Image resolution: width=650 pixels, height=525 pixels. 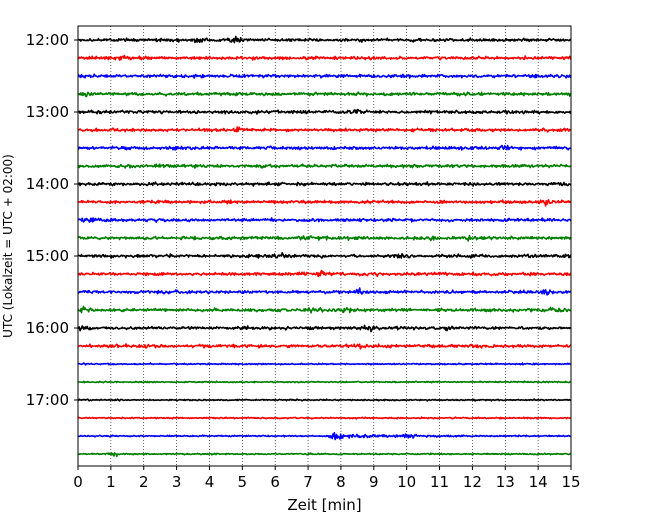 I want to click on y-tick-label: 13:00, so click(x=47, y=112).